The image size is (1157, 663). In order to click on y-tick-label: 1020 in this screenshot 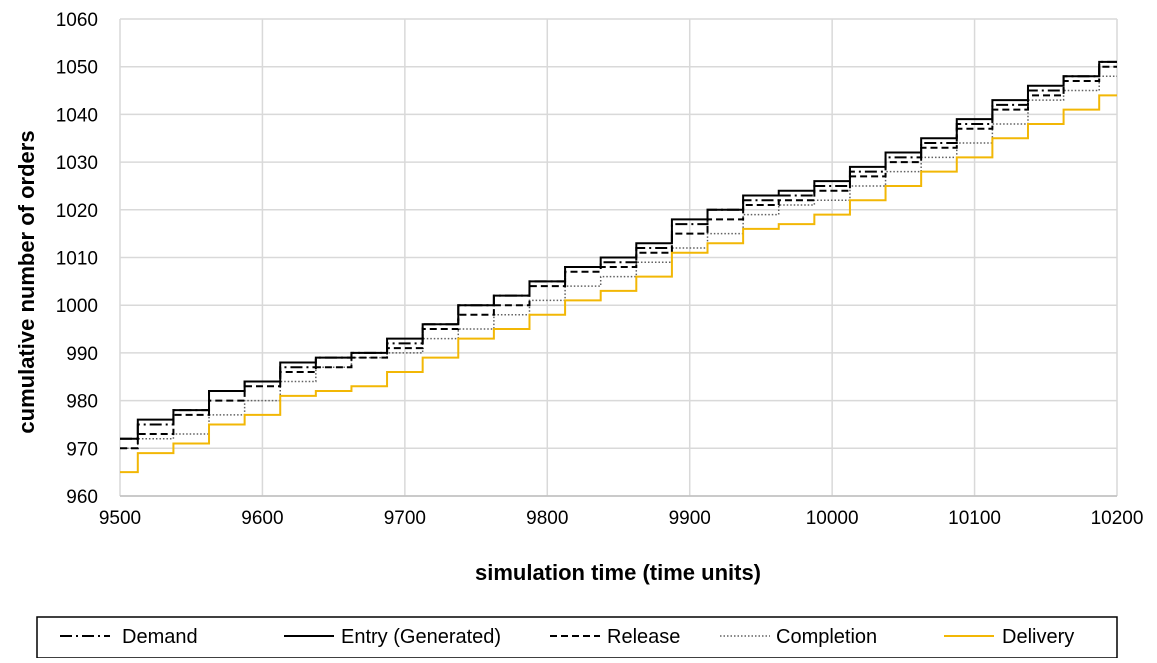, I will do `click(77, 211)`.